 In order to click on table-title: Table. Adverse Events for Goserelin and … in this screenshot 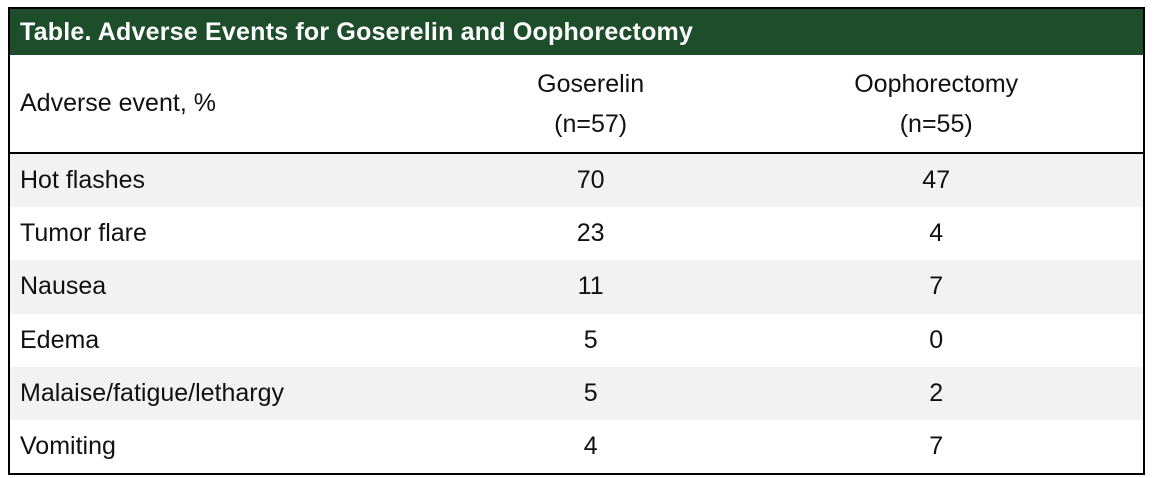, I will do `click(357, 31)`.